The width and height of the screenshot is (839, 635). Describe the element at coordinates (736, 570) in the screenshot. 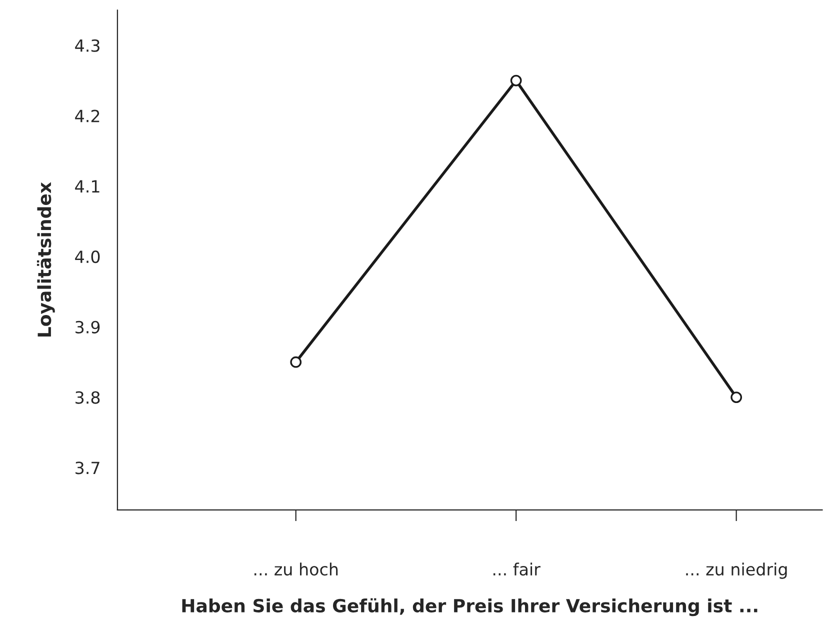

I see `x-tick-label: ... zu niedrig` at that location.